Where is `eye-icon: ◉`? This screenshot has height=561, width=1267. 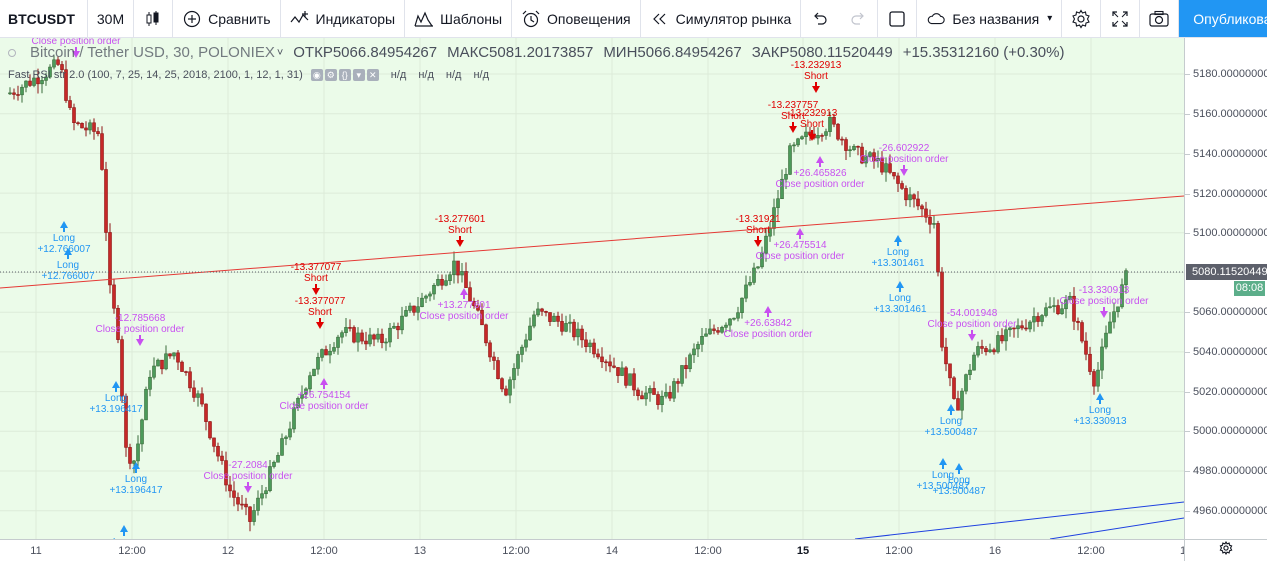
eye-icon: ◉ is located at coordinates (316, 75).